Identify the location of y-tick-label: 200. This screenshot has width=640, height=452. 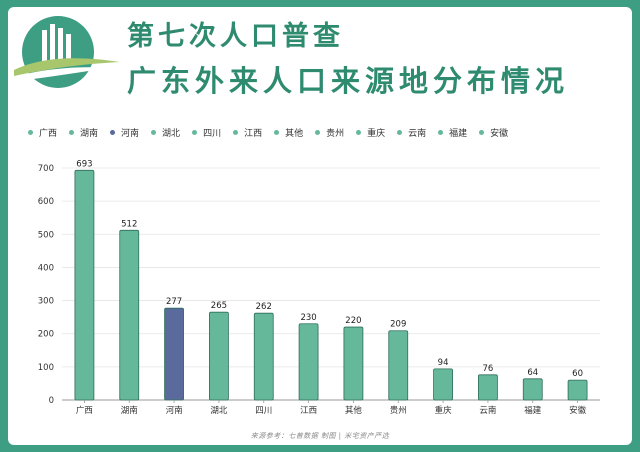
(46, 335).